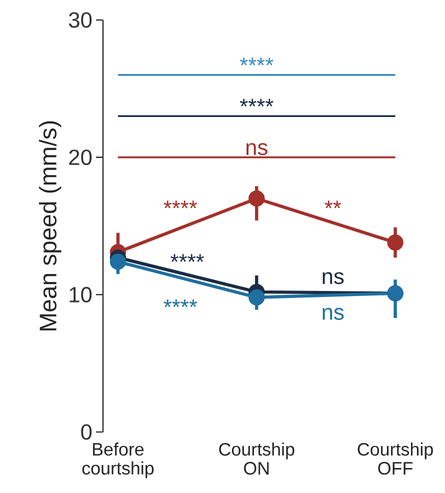 This screenshot has width=445, height=493. I want to click on y-axis-title: Mean speed (mm/s), so click(50, 225).